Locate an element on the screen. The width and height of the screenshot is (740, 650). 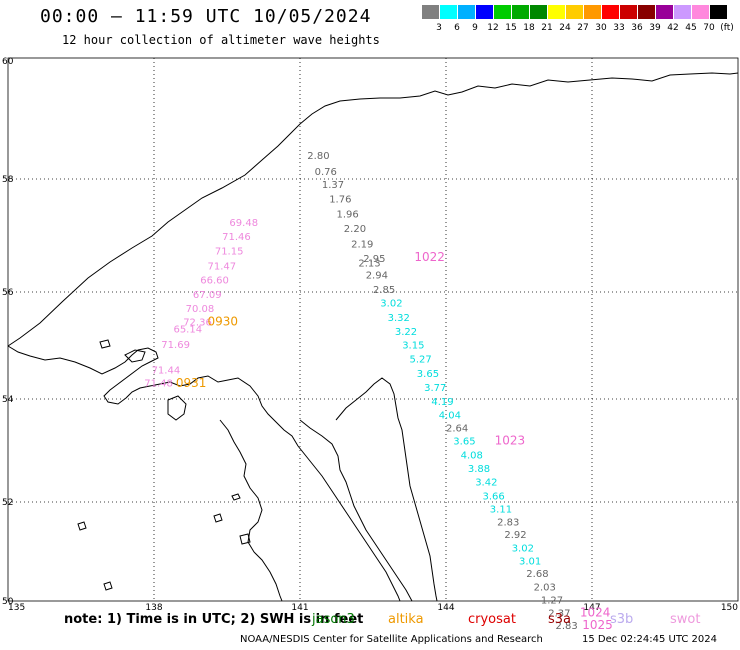
legend-label: 30 is located at coordinates (601, 28).